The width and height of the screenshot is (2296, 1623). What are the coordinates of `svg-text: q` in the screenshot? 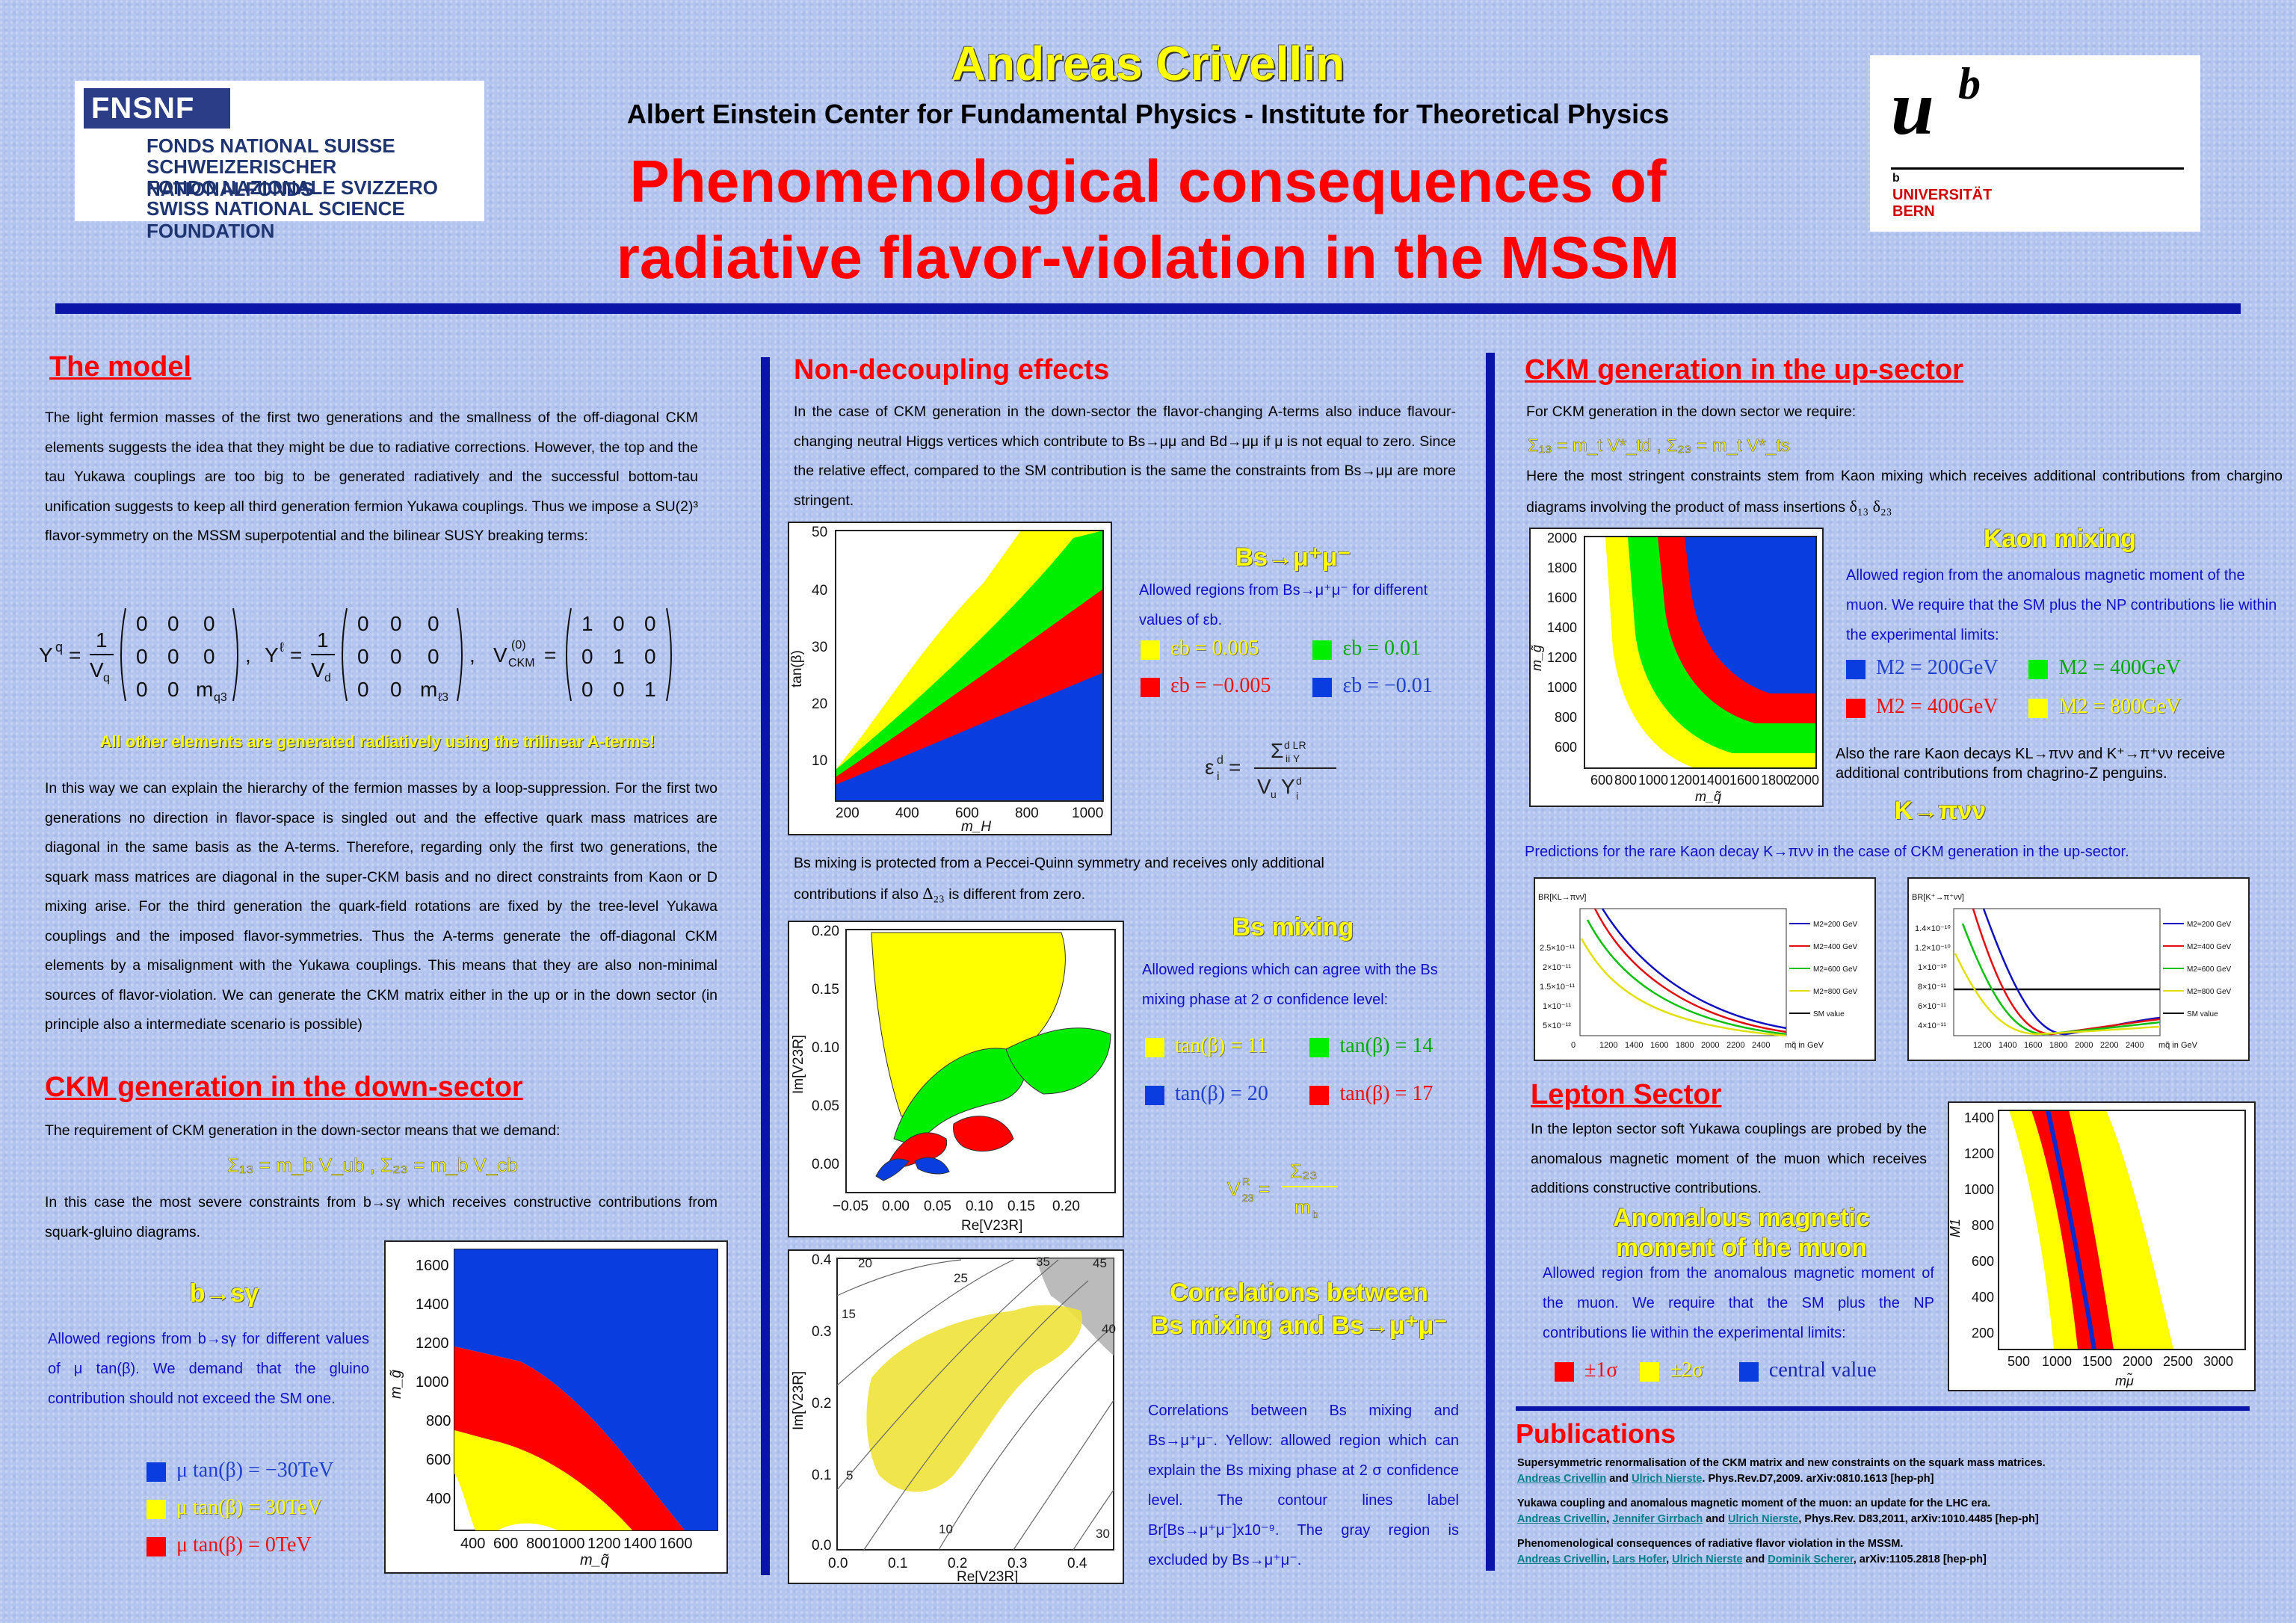 It's located at (59, 647).